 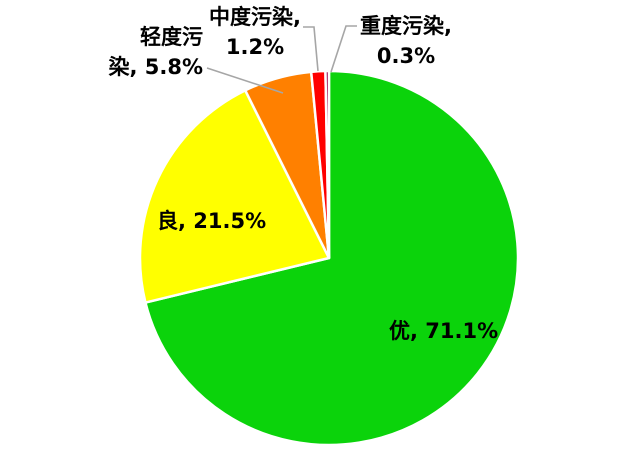 I want to click on label-line: 重度污染,, so click(x=406, y=26).